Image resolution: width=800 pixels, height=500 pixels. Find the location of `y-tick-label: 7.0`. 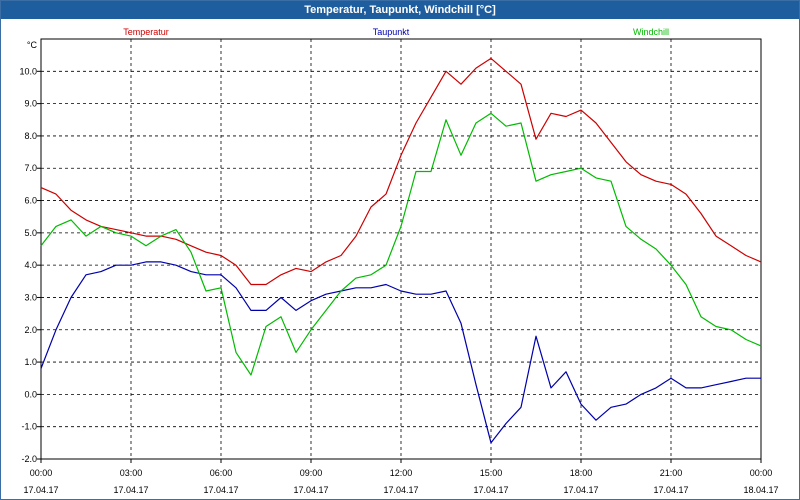

y-tick-label: 7.0 is located at coordinates (30, 168).